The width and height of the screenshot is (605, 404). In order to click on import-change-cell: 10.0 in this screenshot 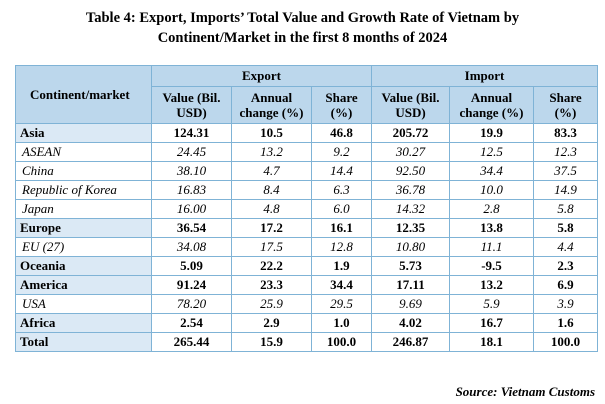, I will do `click(491, 190)`.